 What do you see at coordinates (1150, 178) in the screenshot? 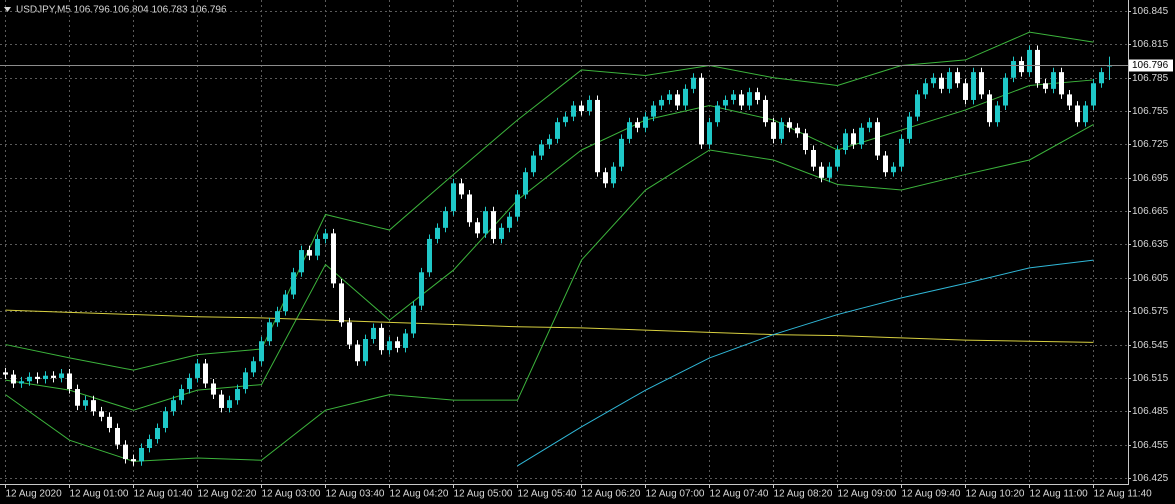
I see `y-tick-label: 106.695` at bounding box center [1150, 178].